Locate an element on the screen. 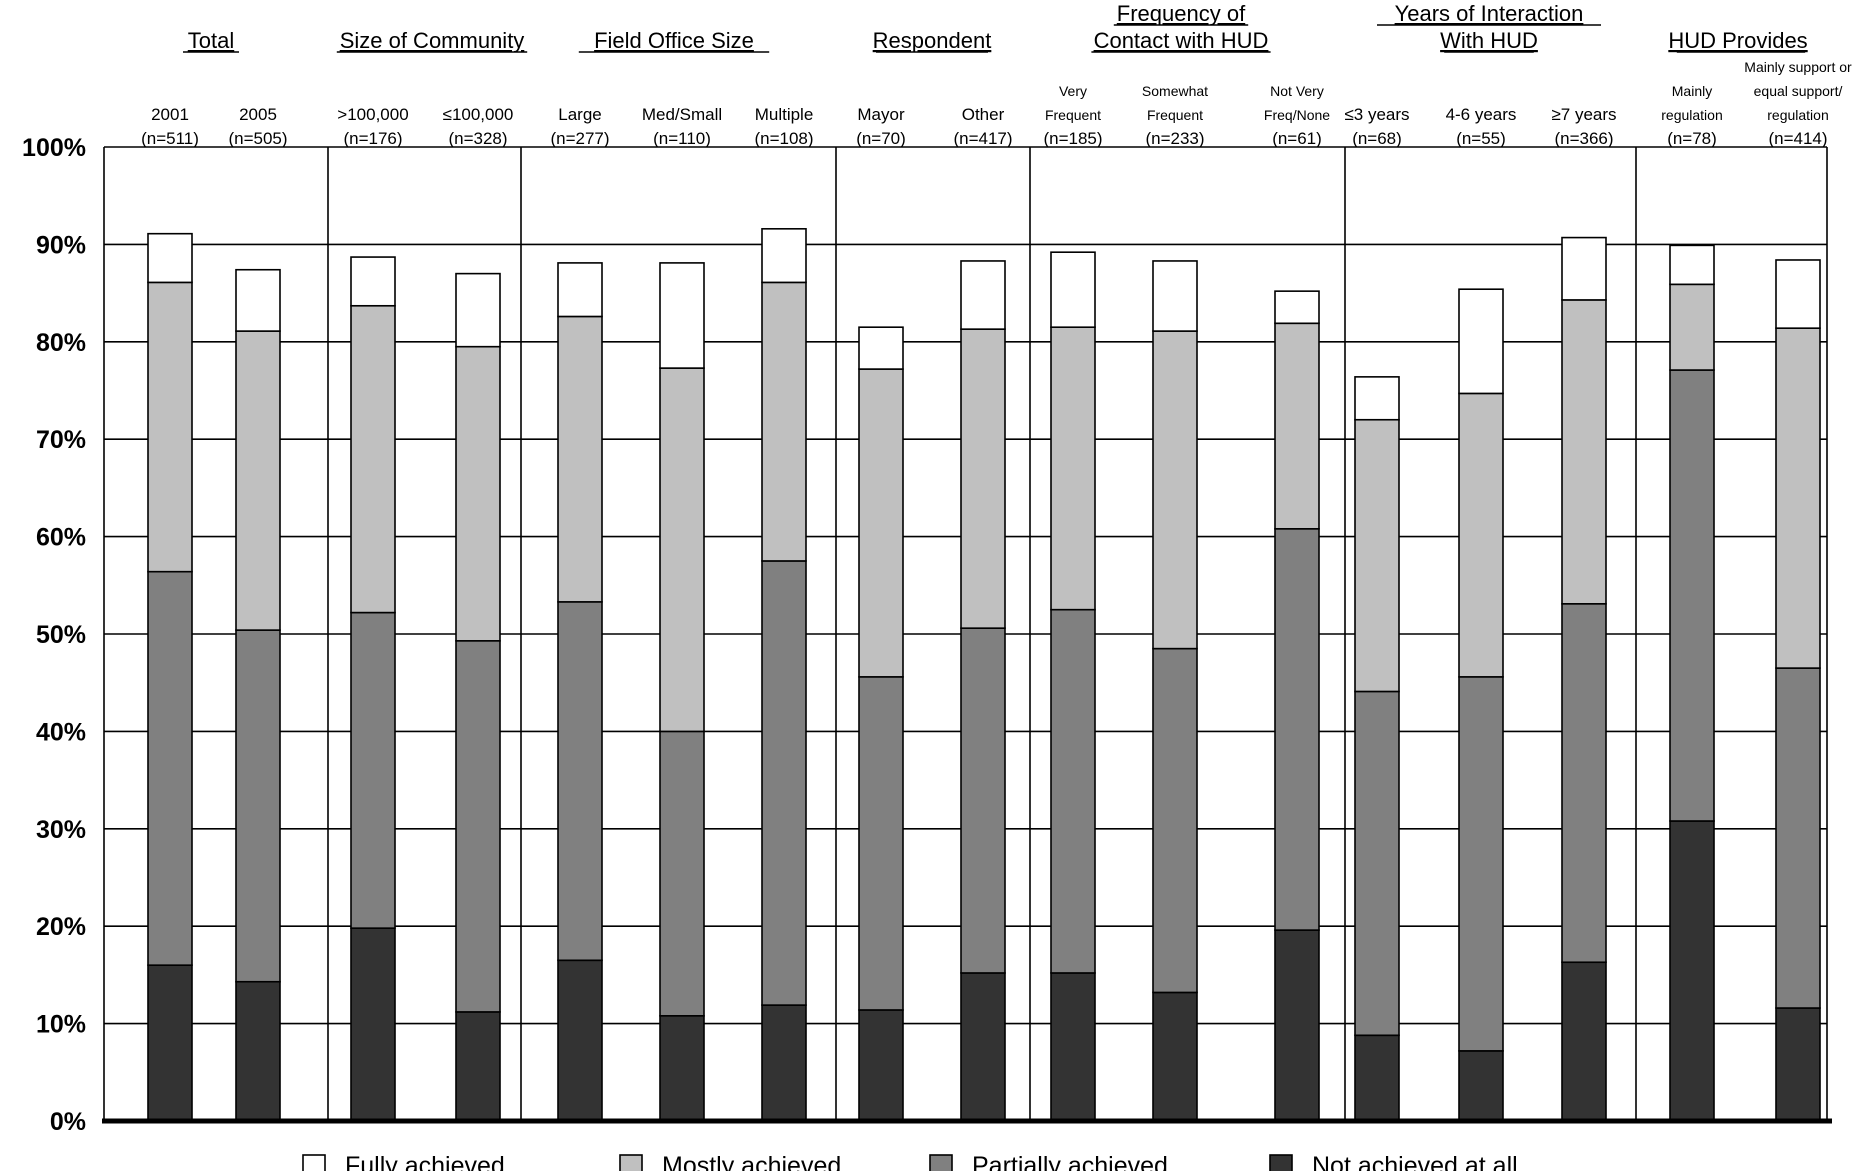 The width and height of the screenshot is (1860, 1171). bar-label: (n=505) is located at coordinates (257, 138).